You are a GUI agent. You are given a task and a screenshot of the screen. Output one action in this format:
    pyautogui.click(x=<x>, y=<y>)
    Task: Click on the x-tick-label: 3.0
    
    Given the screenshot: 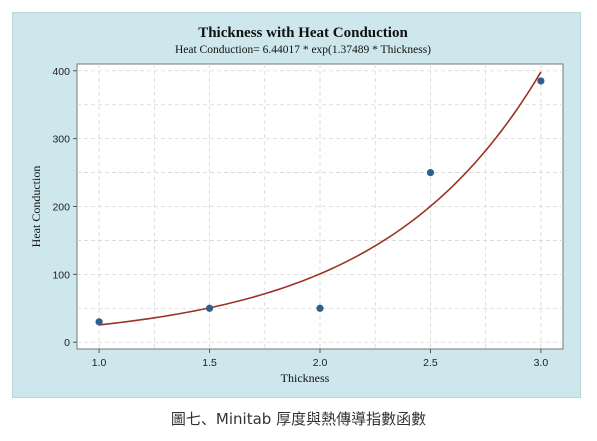 What is the action you would take?
    pyautogui.click(x=541, y=363)
    